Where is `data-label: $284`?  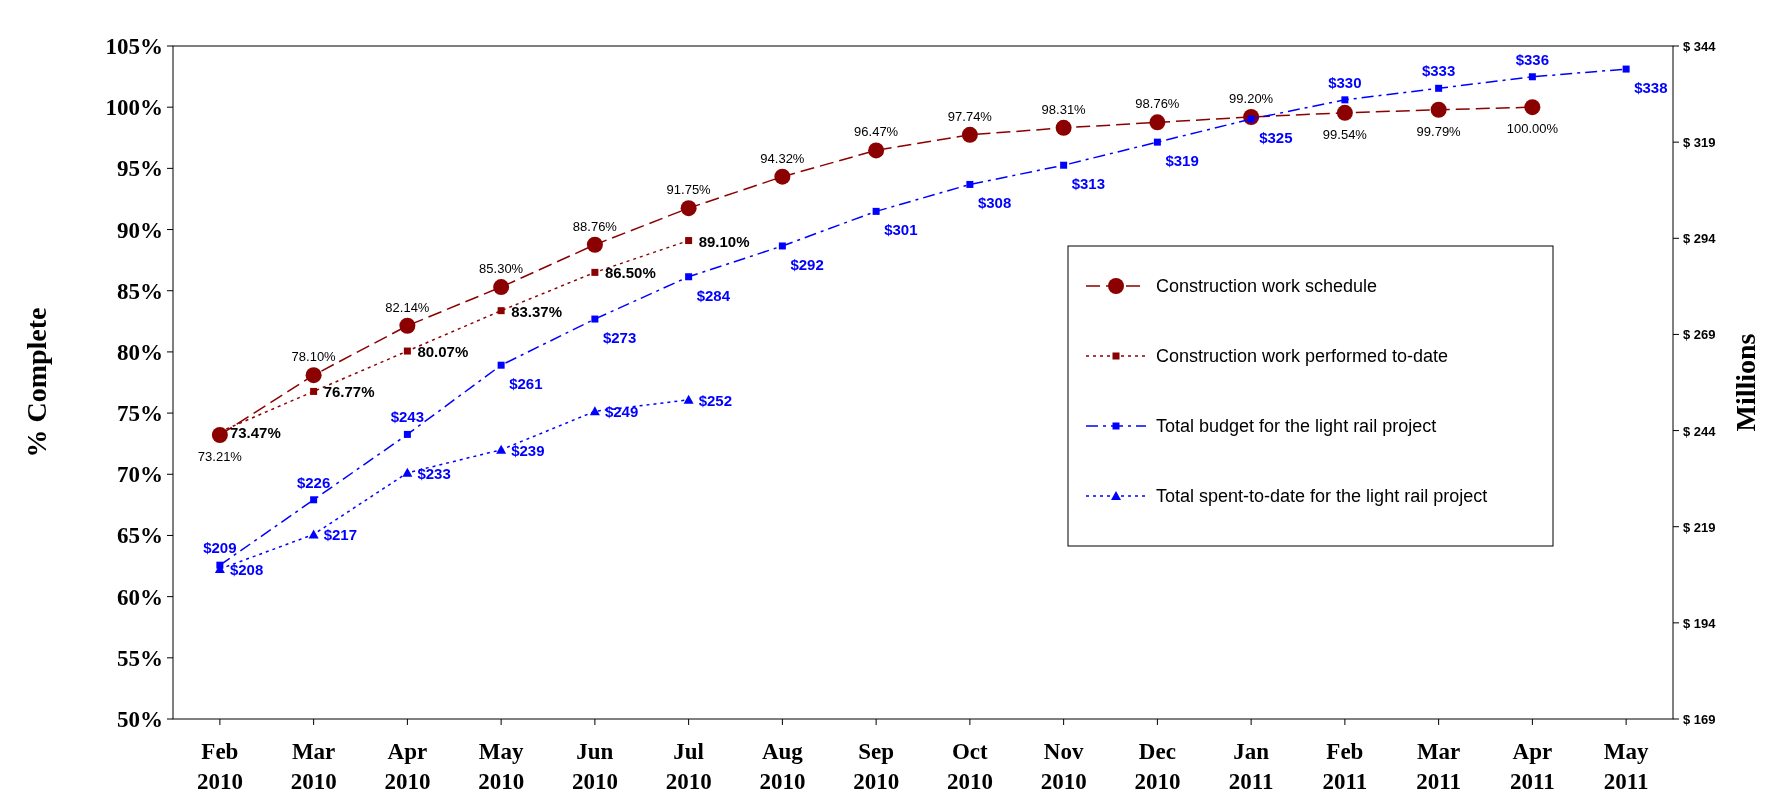 data-label: $284 is located at coordinates (713, 295).